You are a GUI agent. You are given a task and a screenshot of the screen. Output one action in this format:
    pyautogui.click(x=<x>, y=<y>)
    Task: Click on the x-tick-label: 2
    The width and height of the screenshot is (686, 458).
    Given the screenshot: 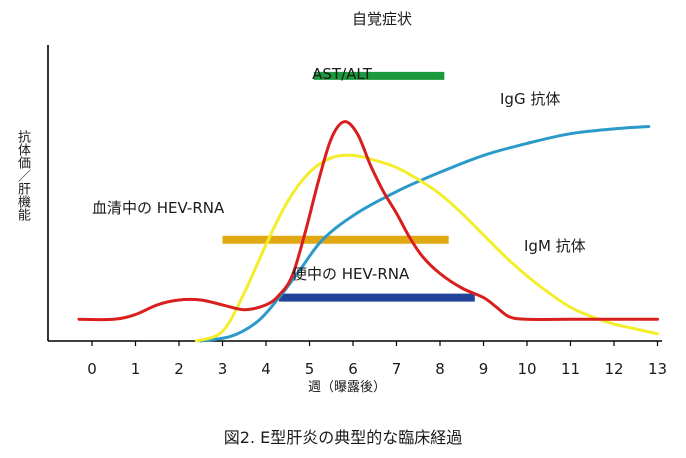 What is the action you would take?
    pyautogui.click(x=179, y=369)
    